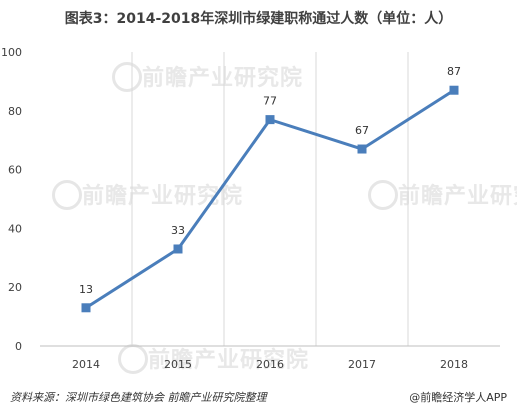  I want to click on data-label: 33, so click(178, 230).